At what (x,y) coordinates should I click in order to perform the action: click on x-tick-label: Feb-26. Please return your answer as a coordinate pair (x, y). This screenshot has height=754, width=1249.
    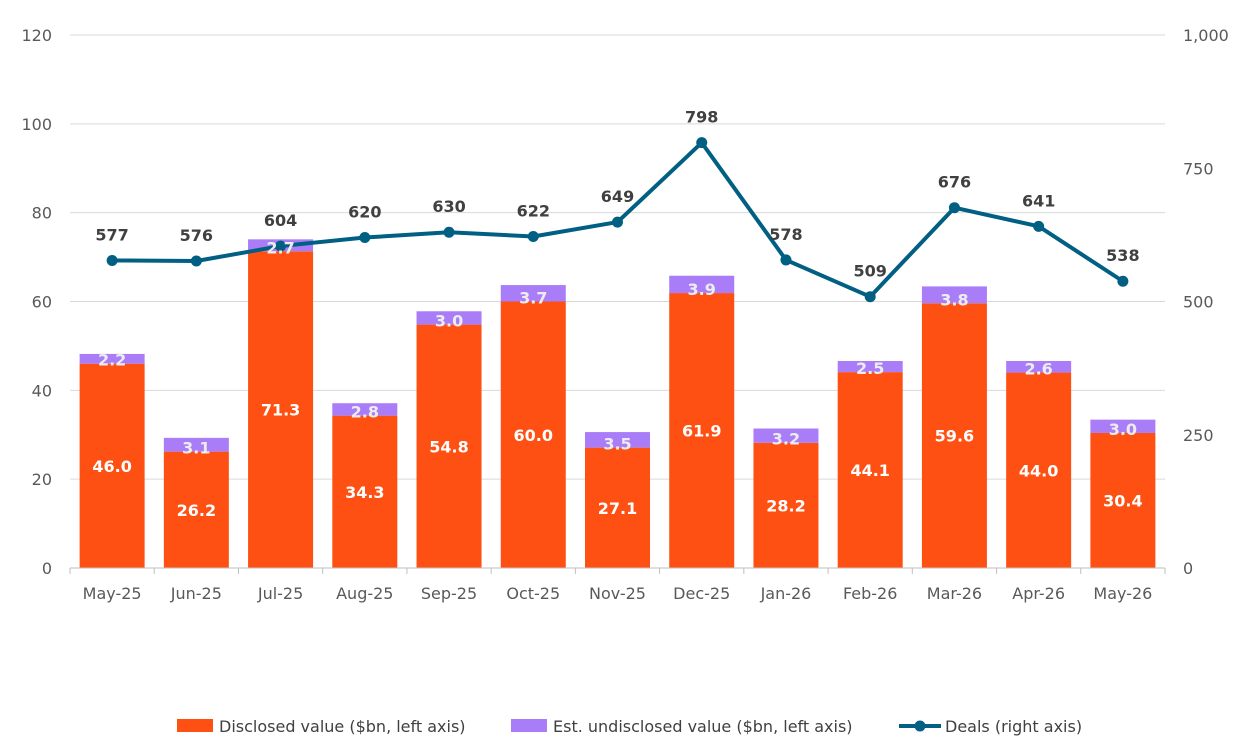
    Looking at the image, I should click on (870, 593).